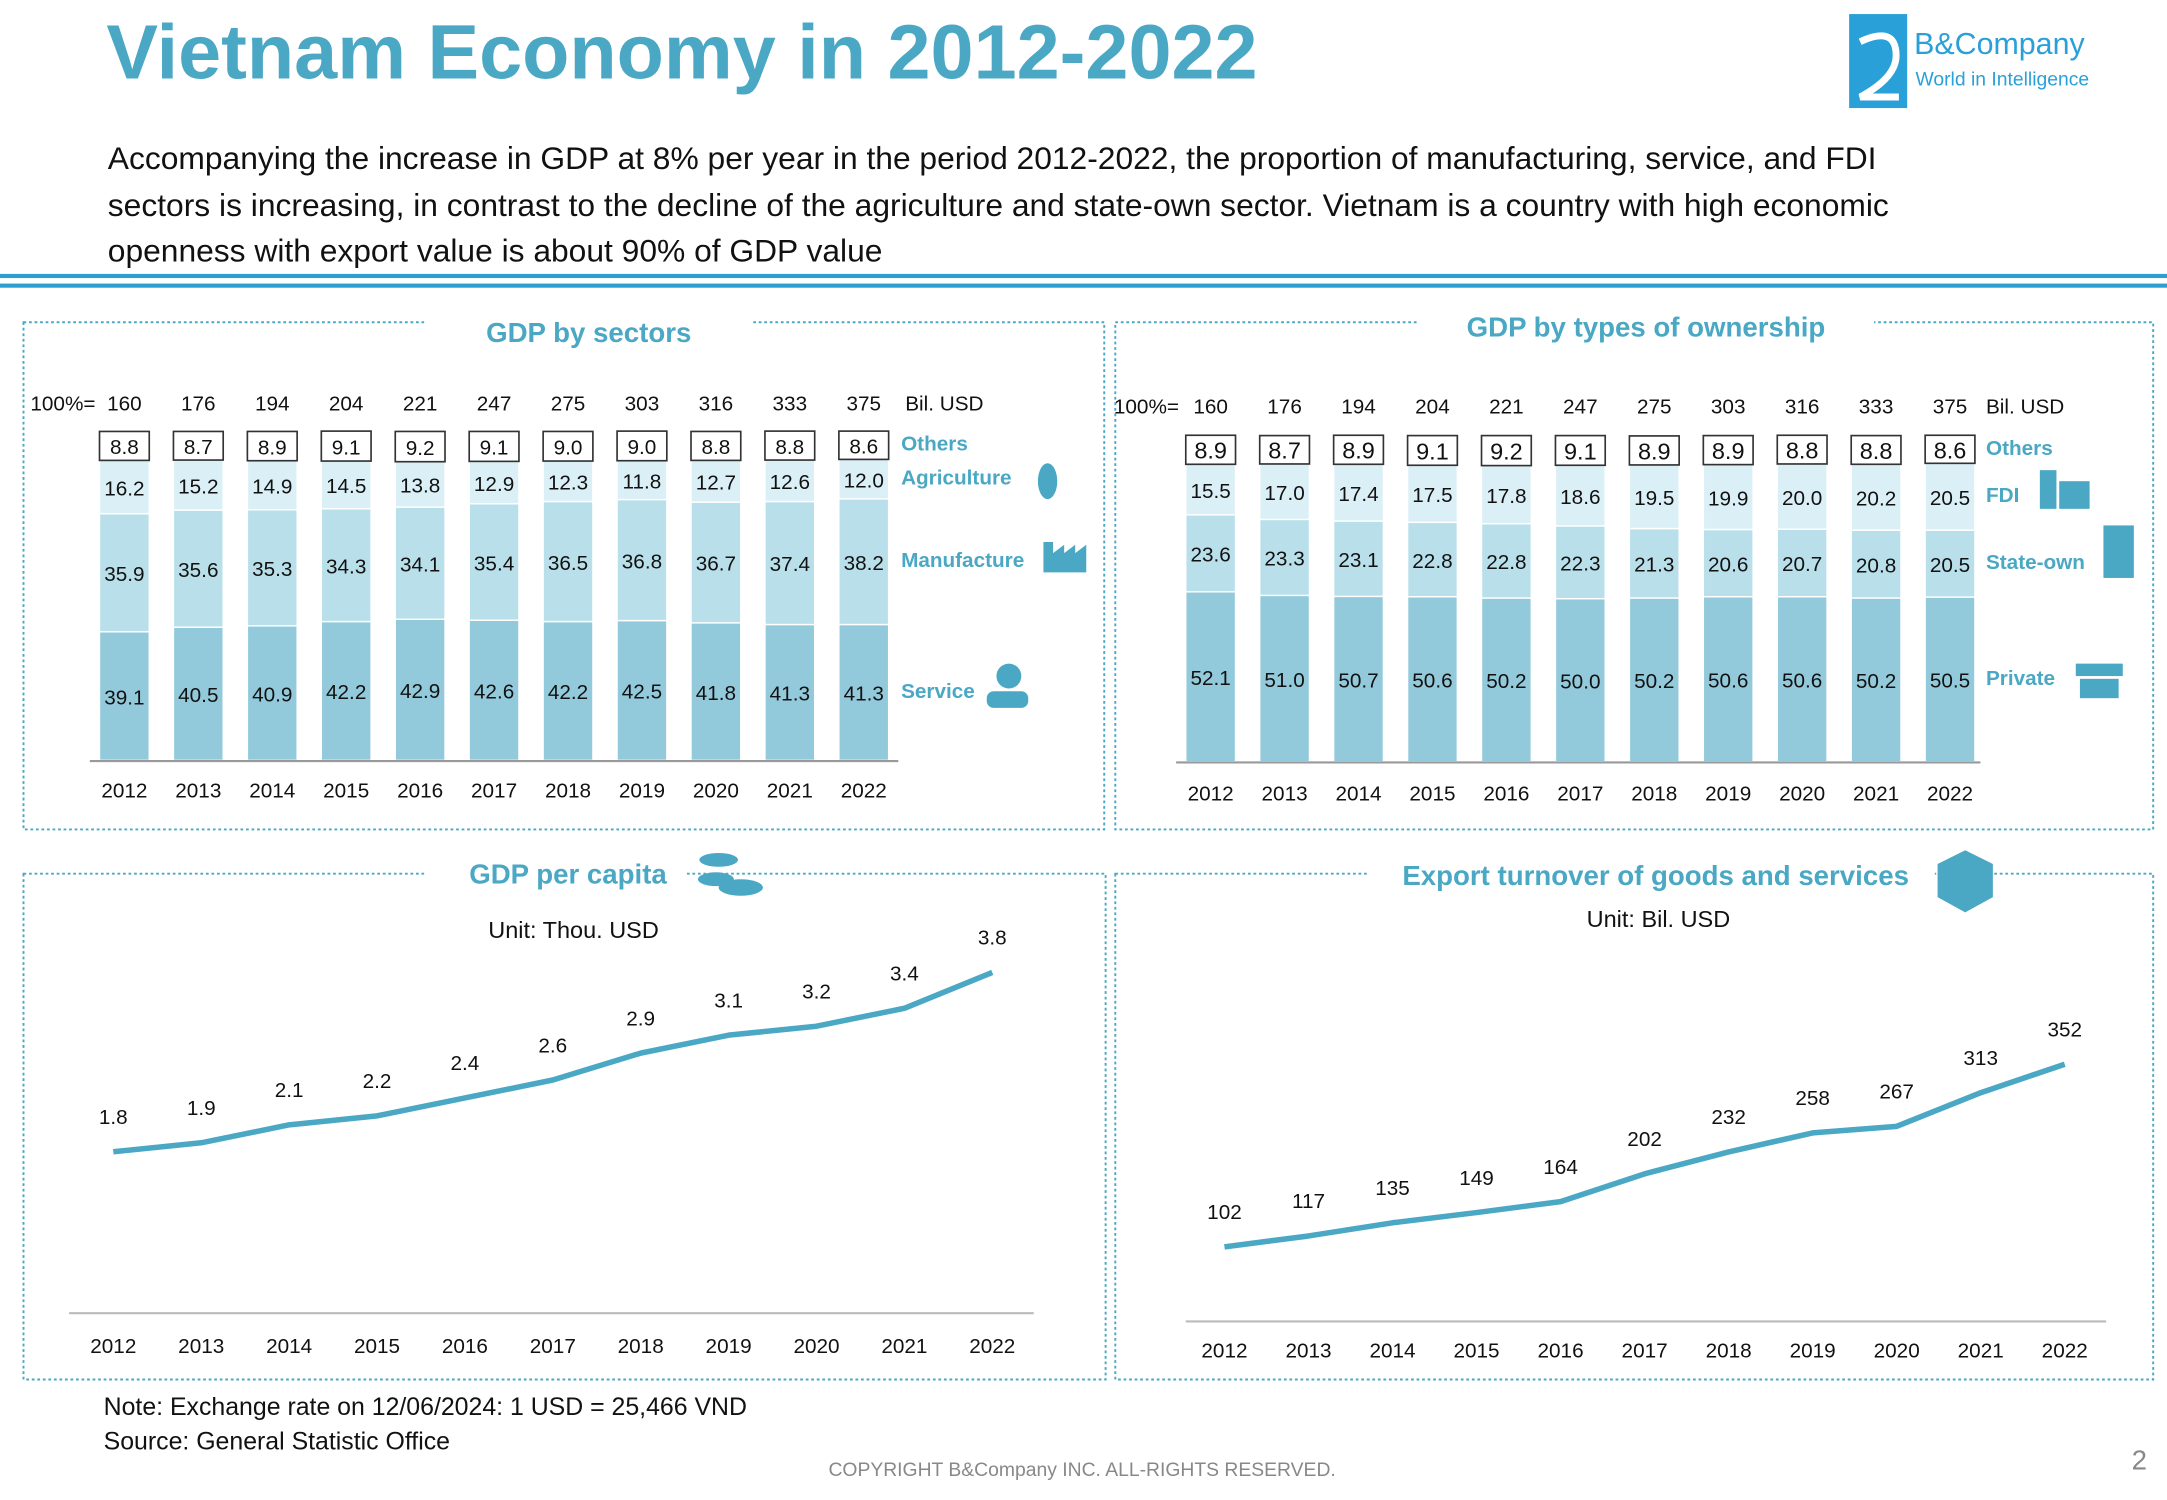  I want to click on chart-title: GDP by sectors, so click(588, 332).